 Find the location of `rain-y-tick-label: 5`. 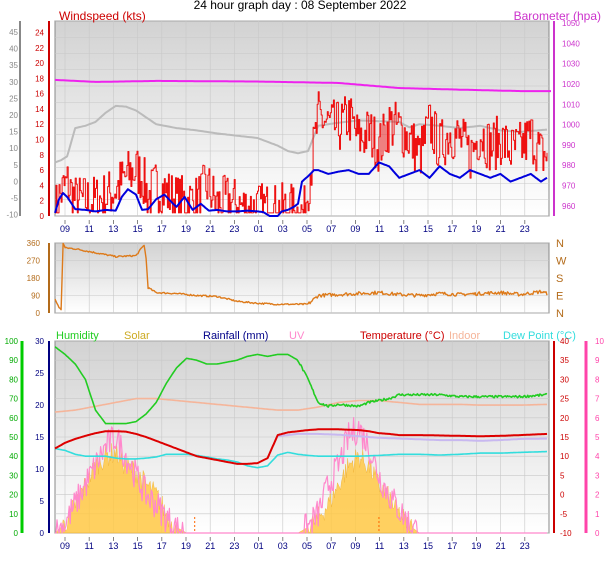

rain-y-tick-label: 5 is located at coordinates (42, 501).